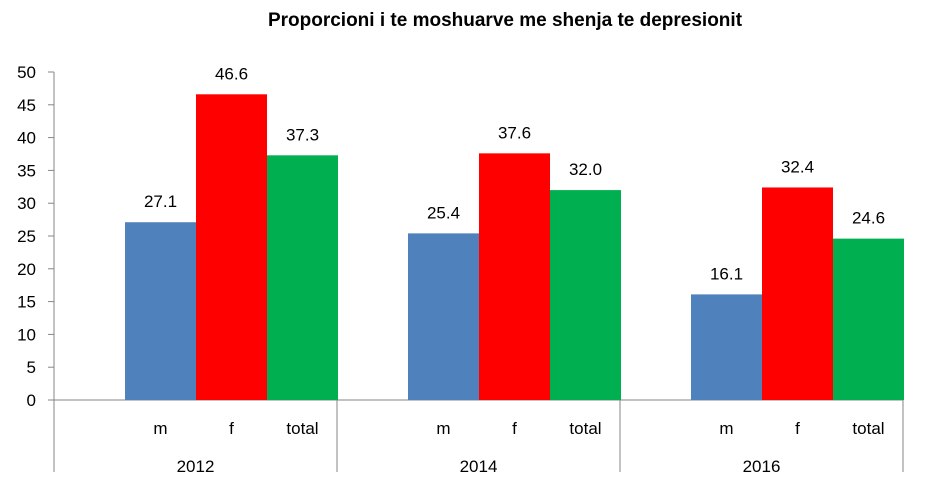  Describe the element at coordinates (302, 134) in the screenshot. I see `bar-value-label: 37.3` at that location.